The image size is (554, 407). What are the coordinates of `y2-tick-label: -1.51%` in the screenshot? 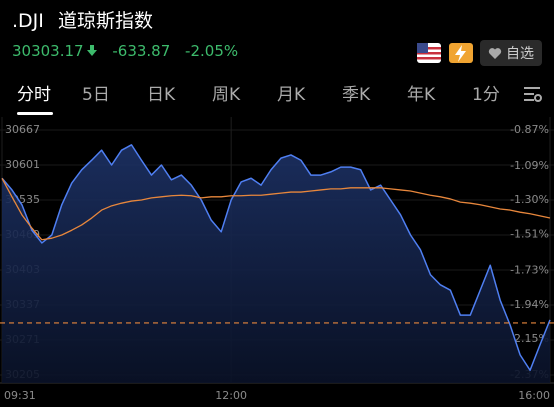 It's located at (529, 234).